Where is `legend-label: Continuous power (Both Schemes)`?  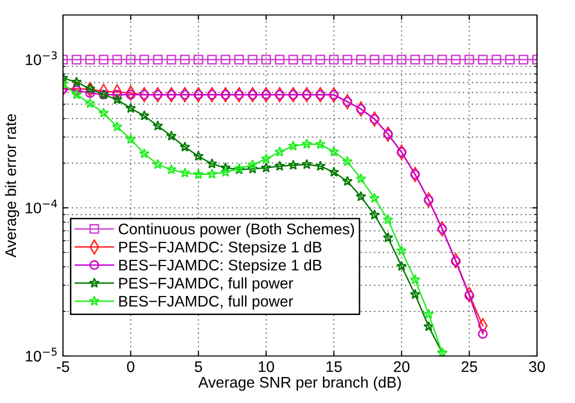
legend-label: Continuous power (Both Schemes) is located at coordinates (236, 230).